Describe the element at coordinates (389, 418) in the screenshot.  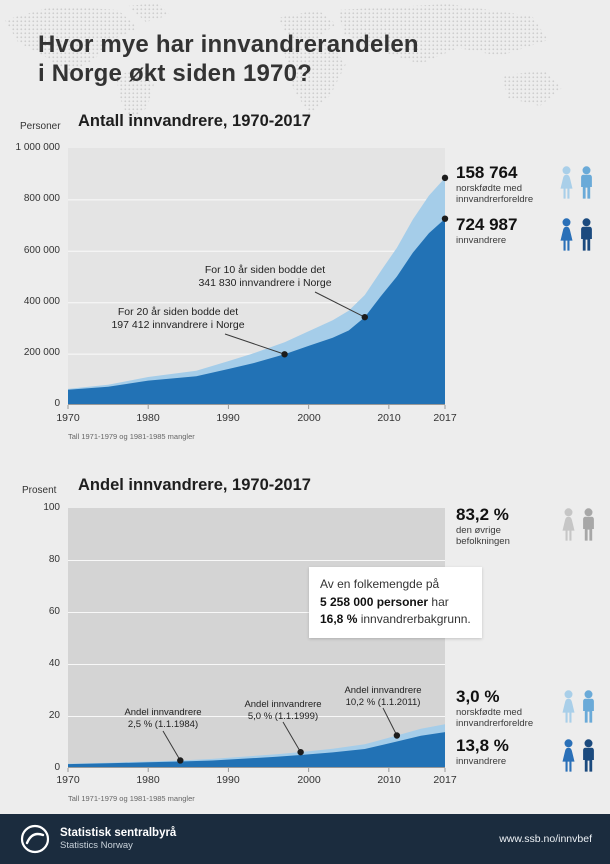
I see `chart1-x-tick: 2010` at that location.